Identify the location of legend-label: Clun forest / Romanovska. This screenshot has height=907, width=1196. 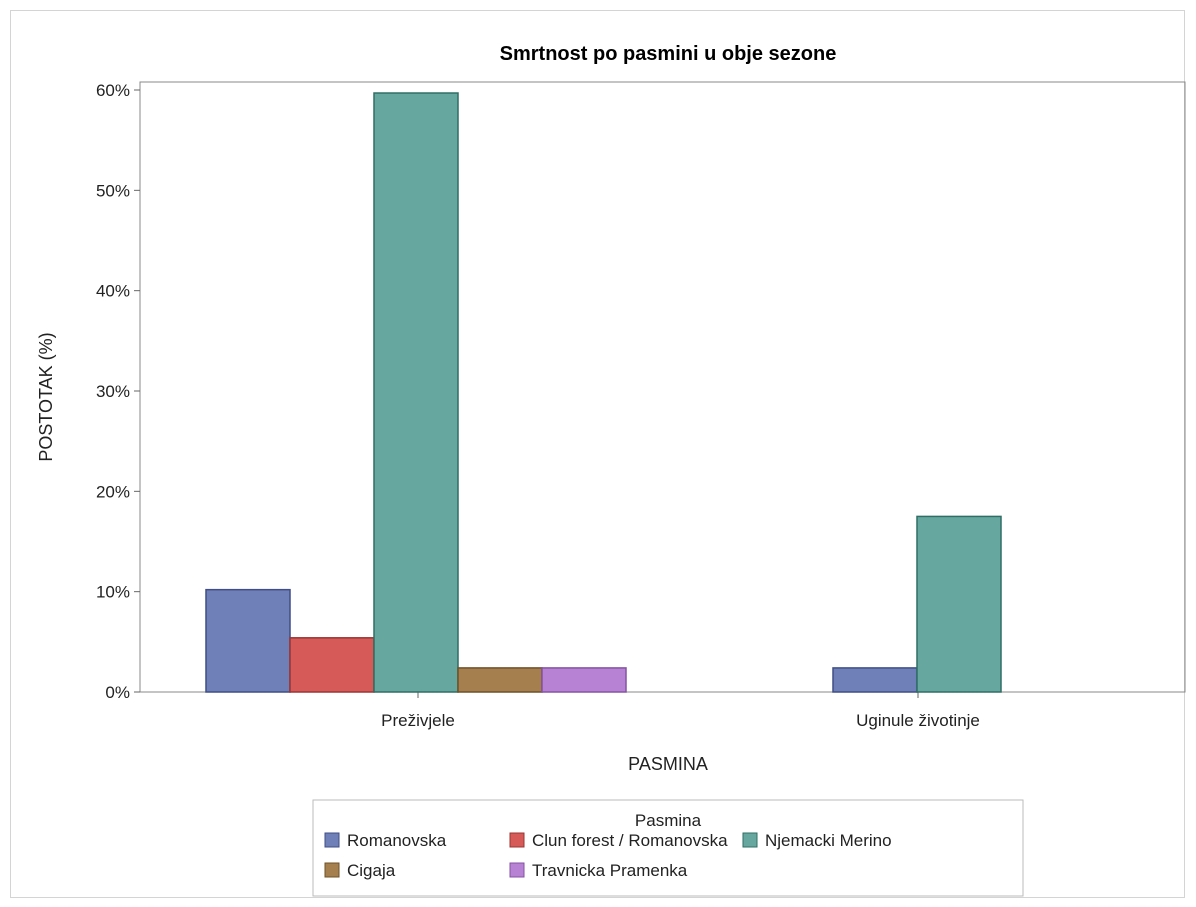
(630, 840).